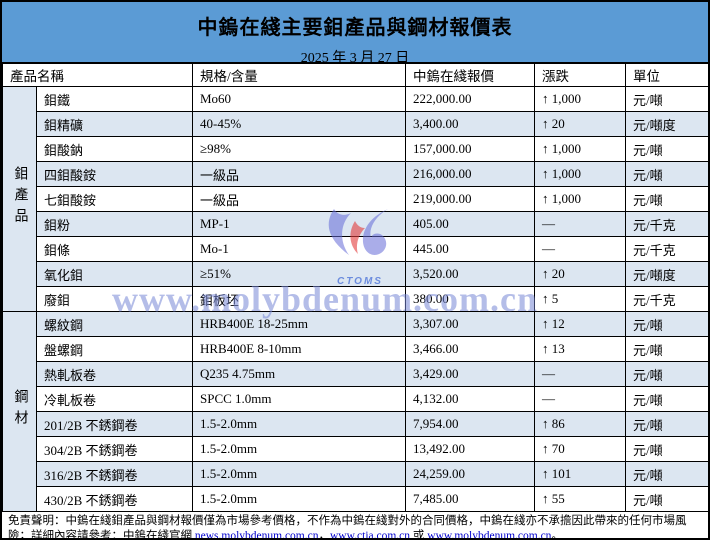 This screenshot has width=710, height=540. What do you see at coordinates (470, 399) in the screenshot?
I see `price-cell: 4,132.00` at bounding box center [470, 399].